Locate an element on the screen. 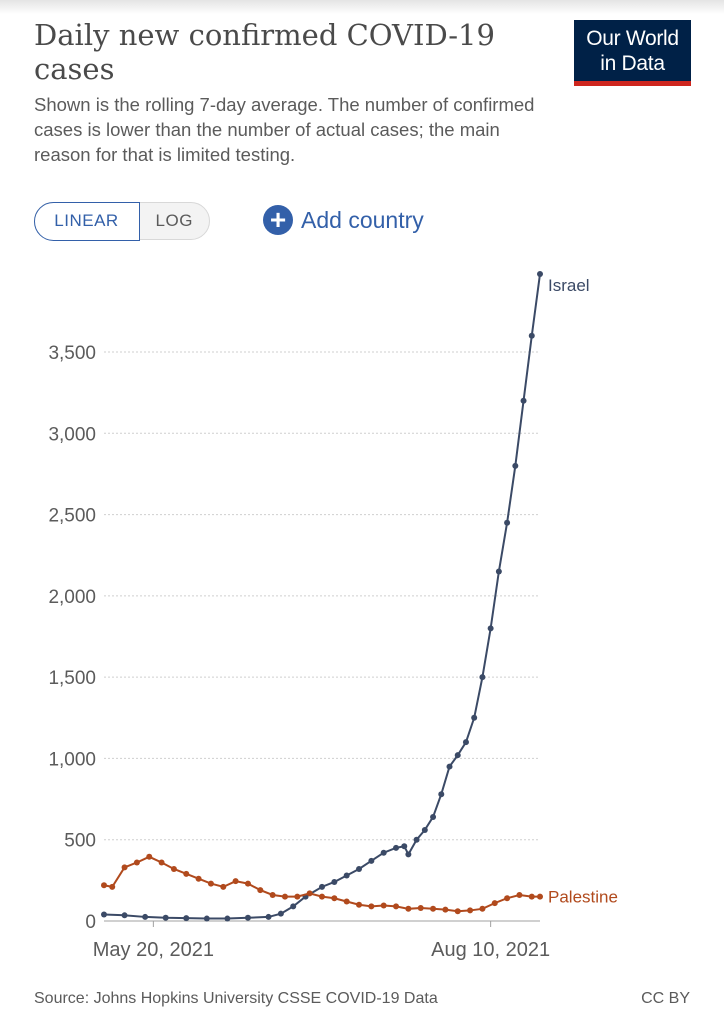 The height and width of the screenshot is (1024, 724). top-shade is located at coordinates (362, 7).